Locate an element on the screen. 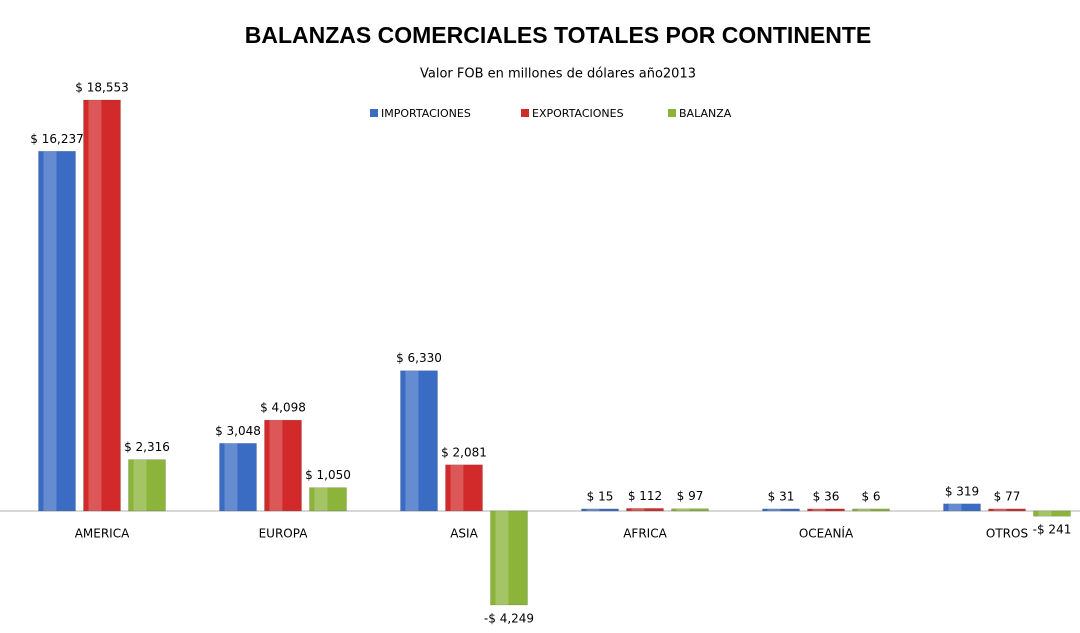 The height and width of the screenshot is (633, 1080). value-label: $ 112 is located at coordinates (645, 496).